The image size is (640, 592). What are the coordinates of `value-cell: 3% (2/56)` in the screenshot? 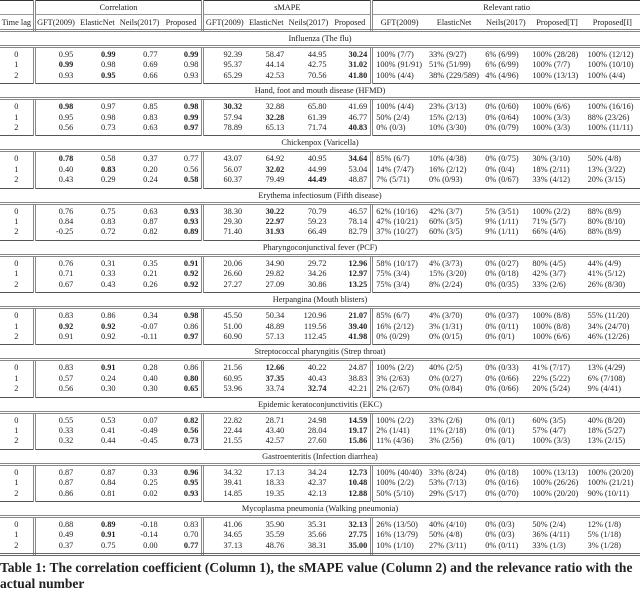 It's located at (445, 441).